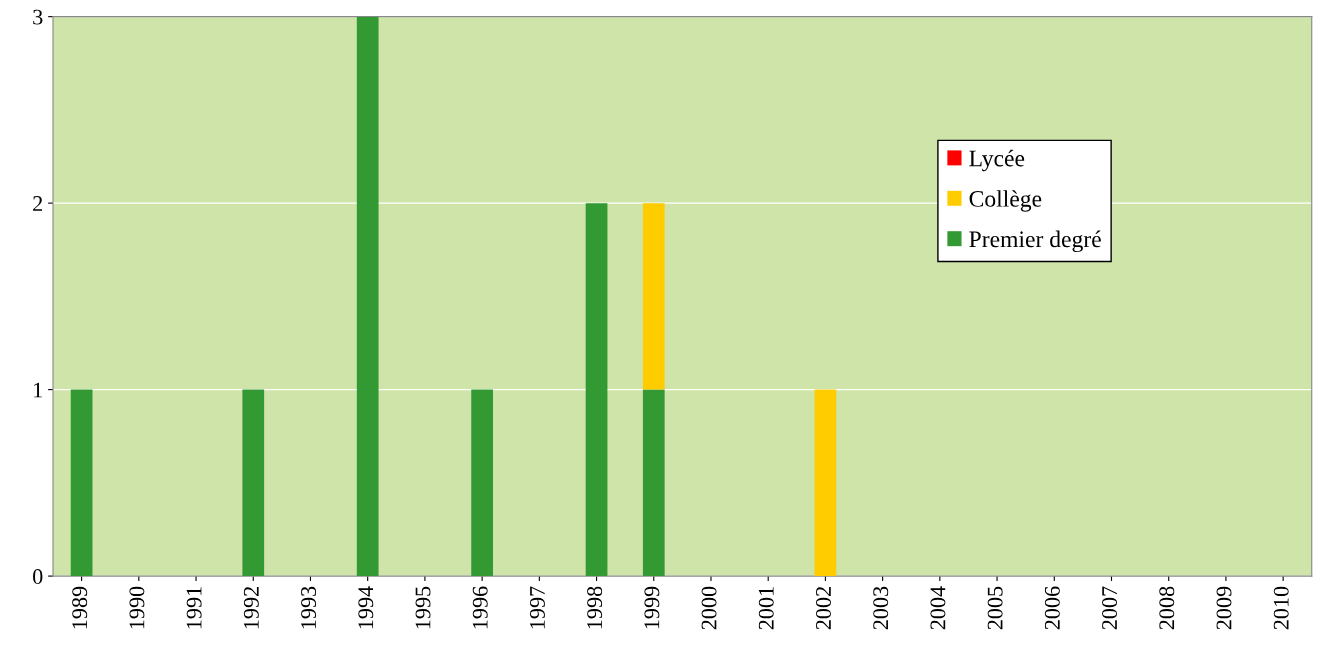  Describe the element at coordinates (1005, 201) in the screenshot. I see `legend-label: Collège` at that location.